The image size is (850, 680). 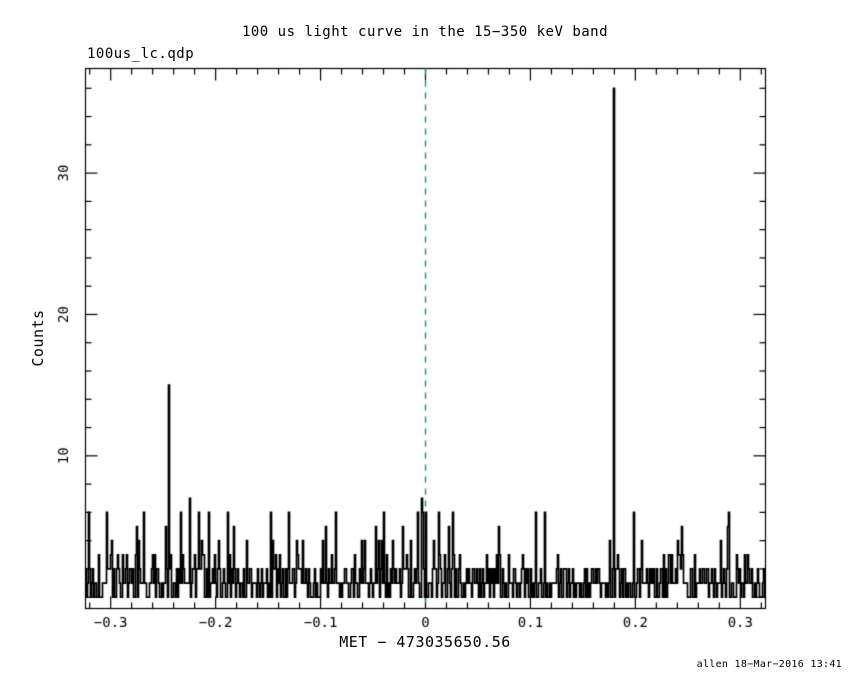 What do you see at coordinates (425, 642) in the screenshot?
I see `x-axis-label: MET − 473035650.56` at bounding box center [425, 642].